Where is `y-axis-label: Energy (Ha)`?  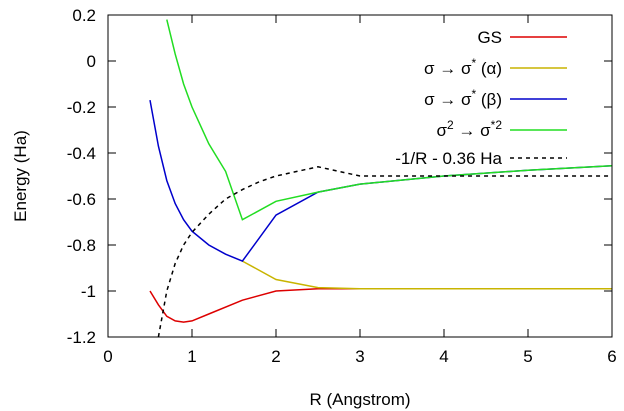 y-axis-label: Energy (Ha) is located at coordinates (20, 176).